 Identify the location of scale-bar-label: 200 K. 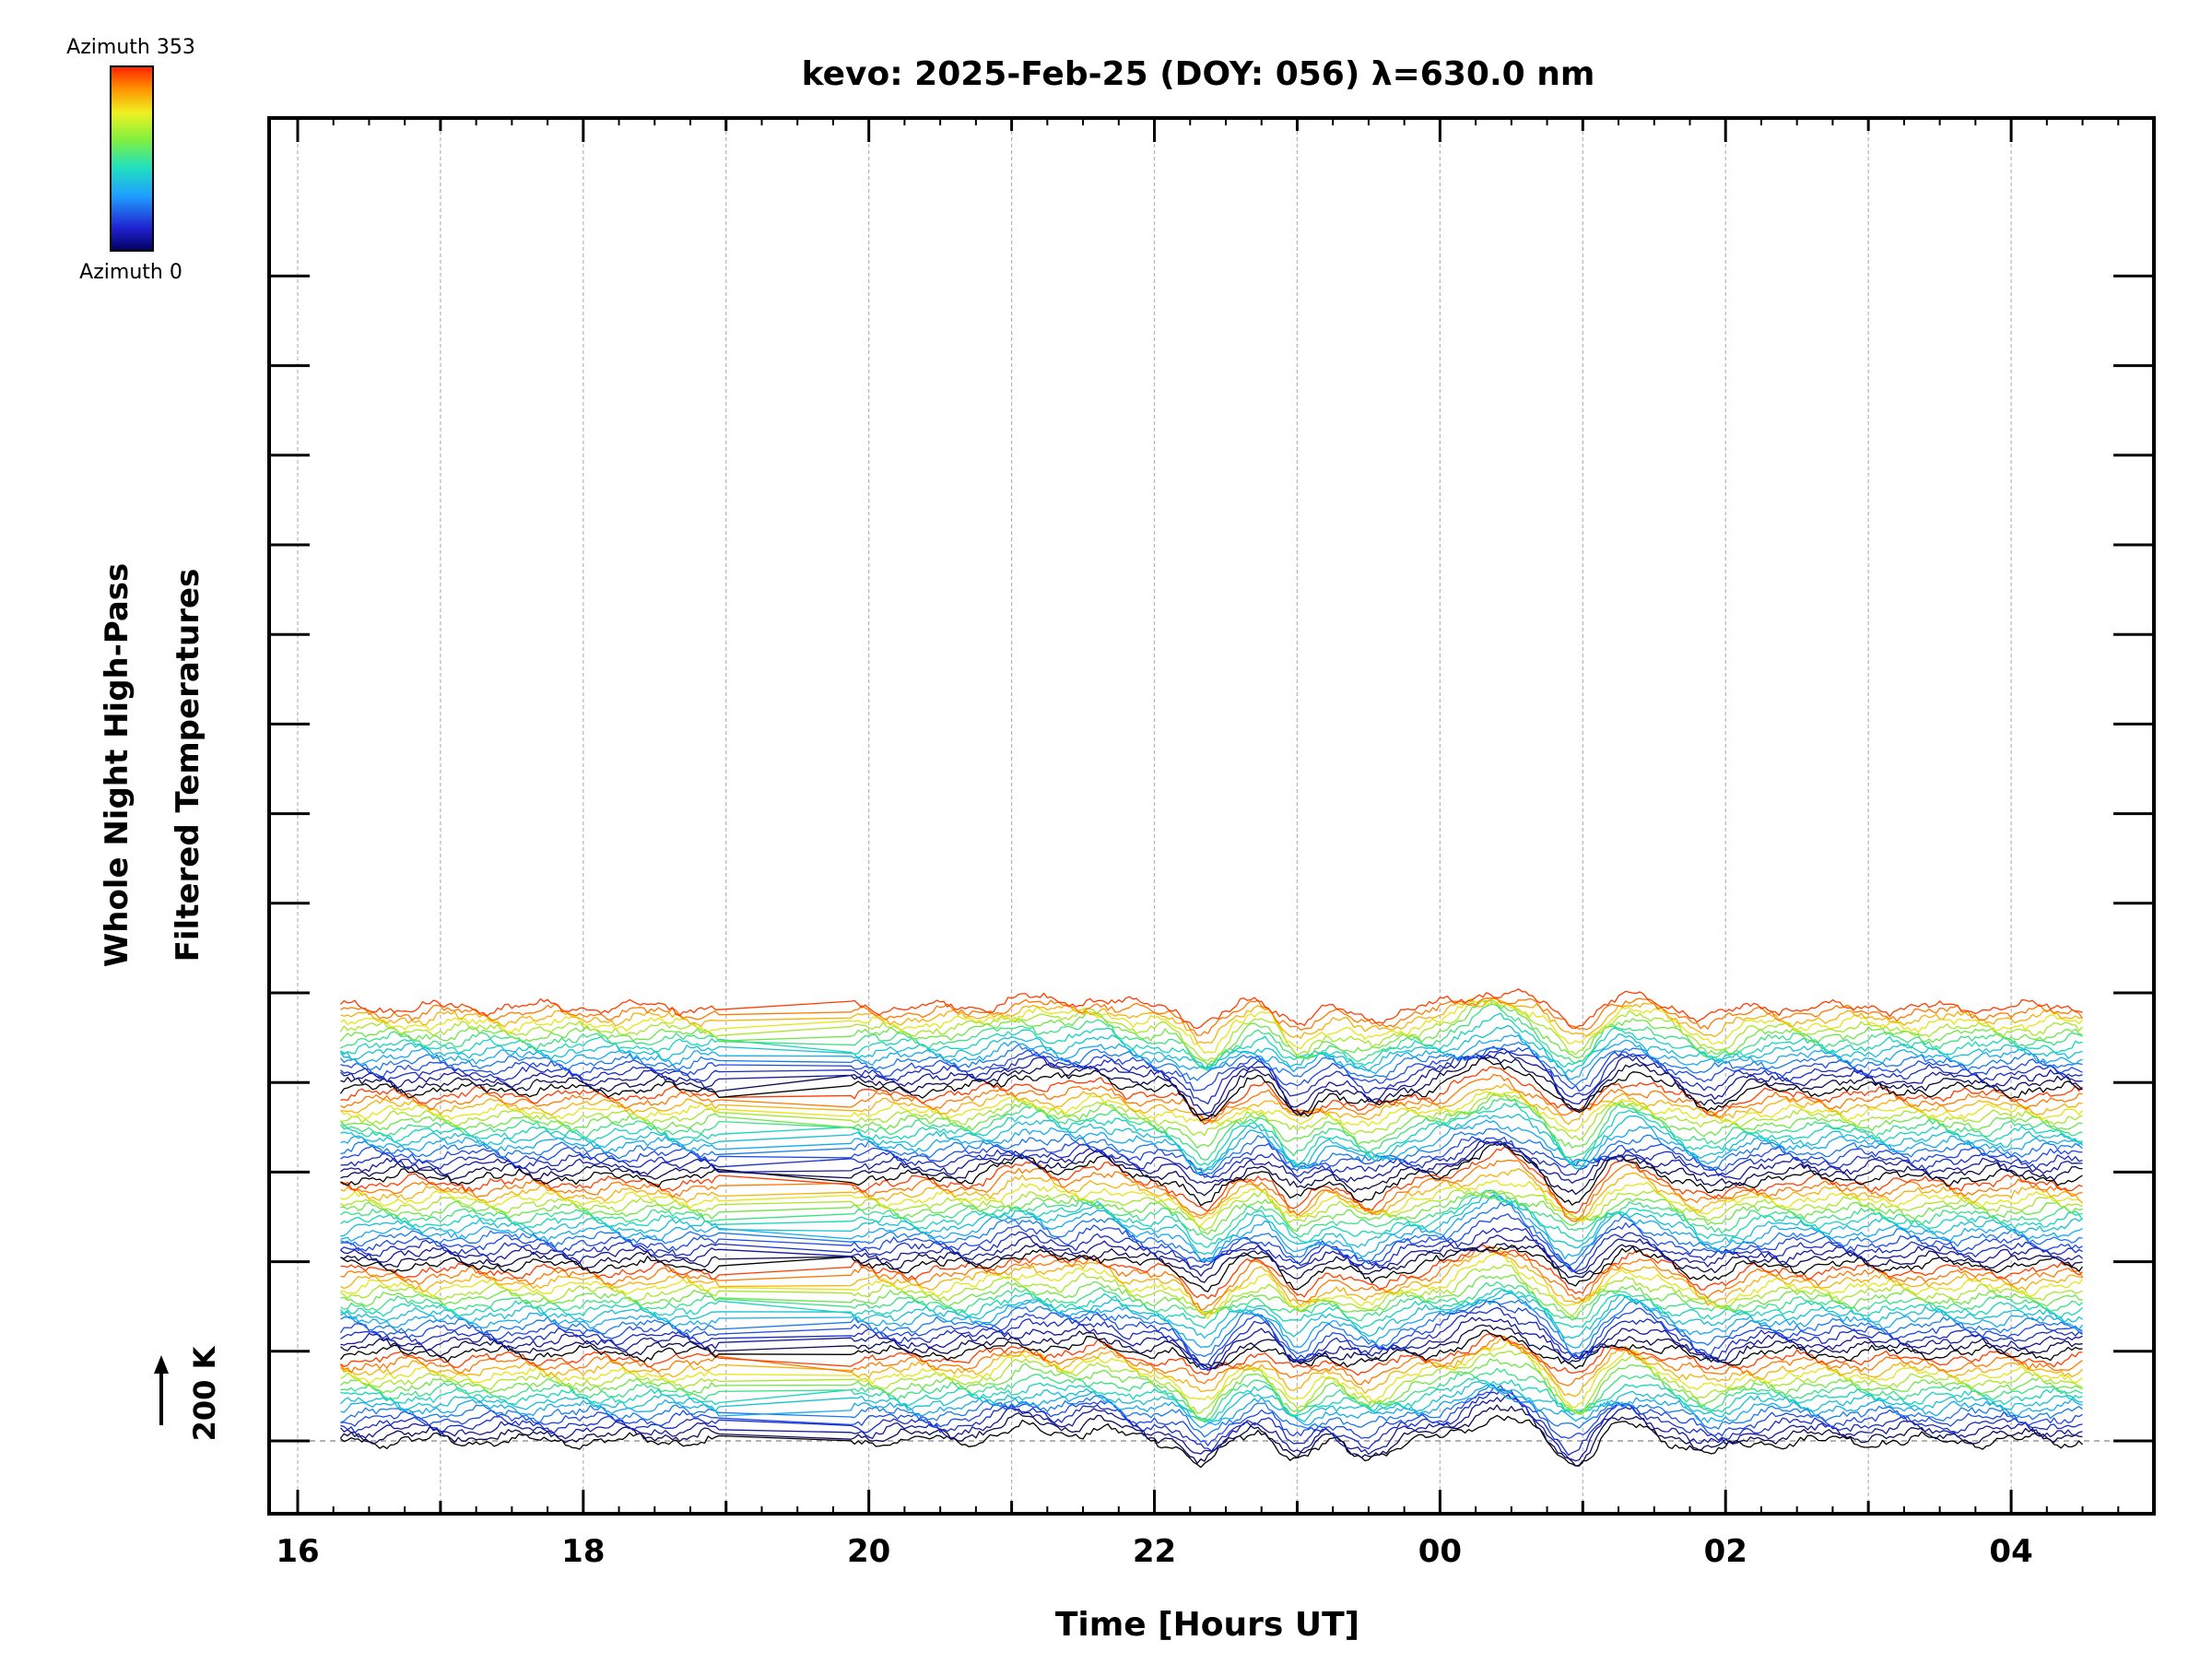
(204, 1393).